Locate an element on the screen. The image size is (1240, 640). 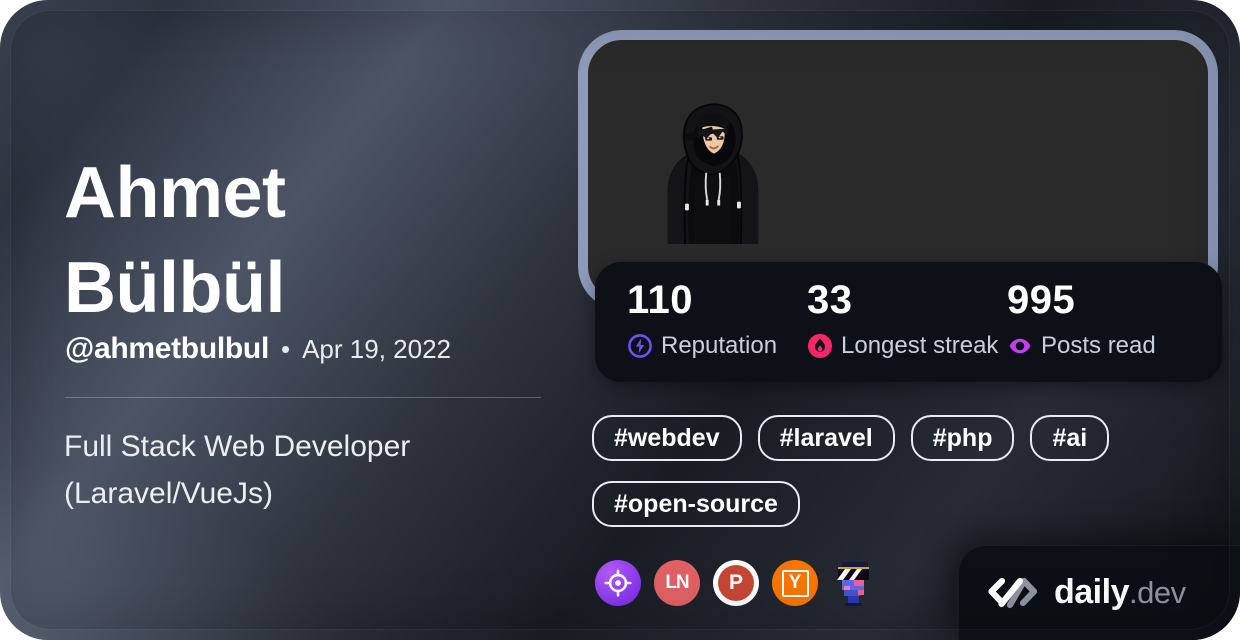
stat-posts-read: 995 Posts read is located at coordinates (1081, 319).